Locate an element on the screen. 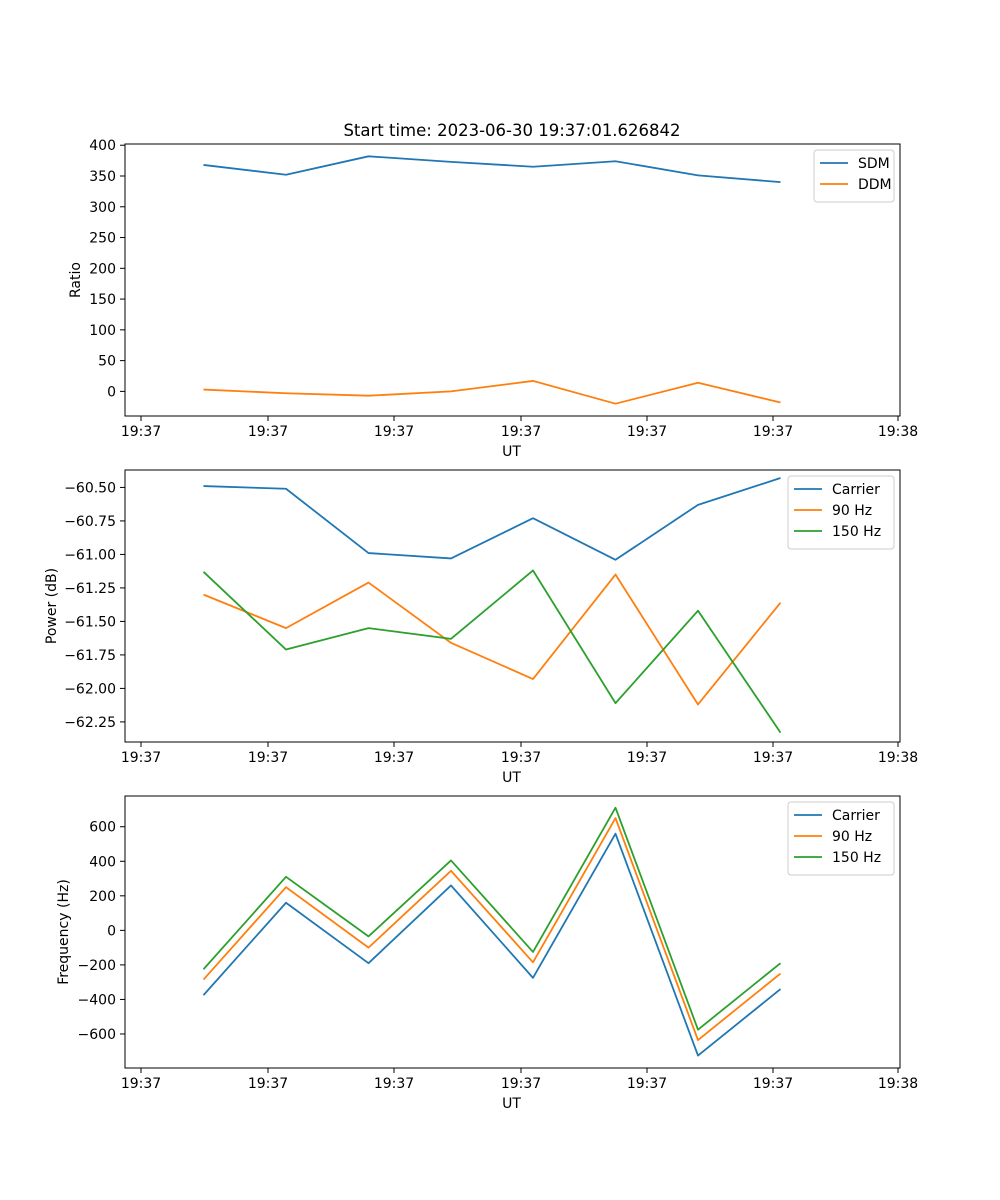 Image resolution: width=1000 pixels, height=1200 pixels. power-y-tick-label: −61.75 is located at coordinates (90, 656).